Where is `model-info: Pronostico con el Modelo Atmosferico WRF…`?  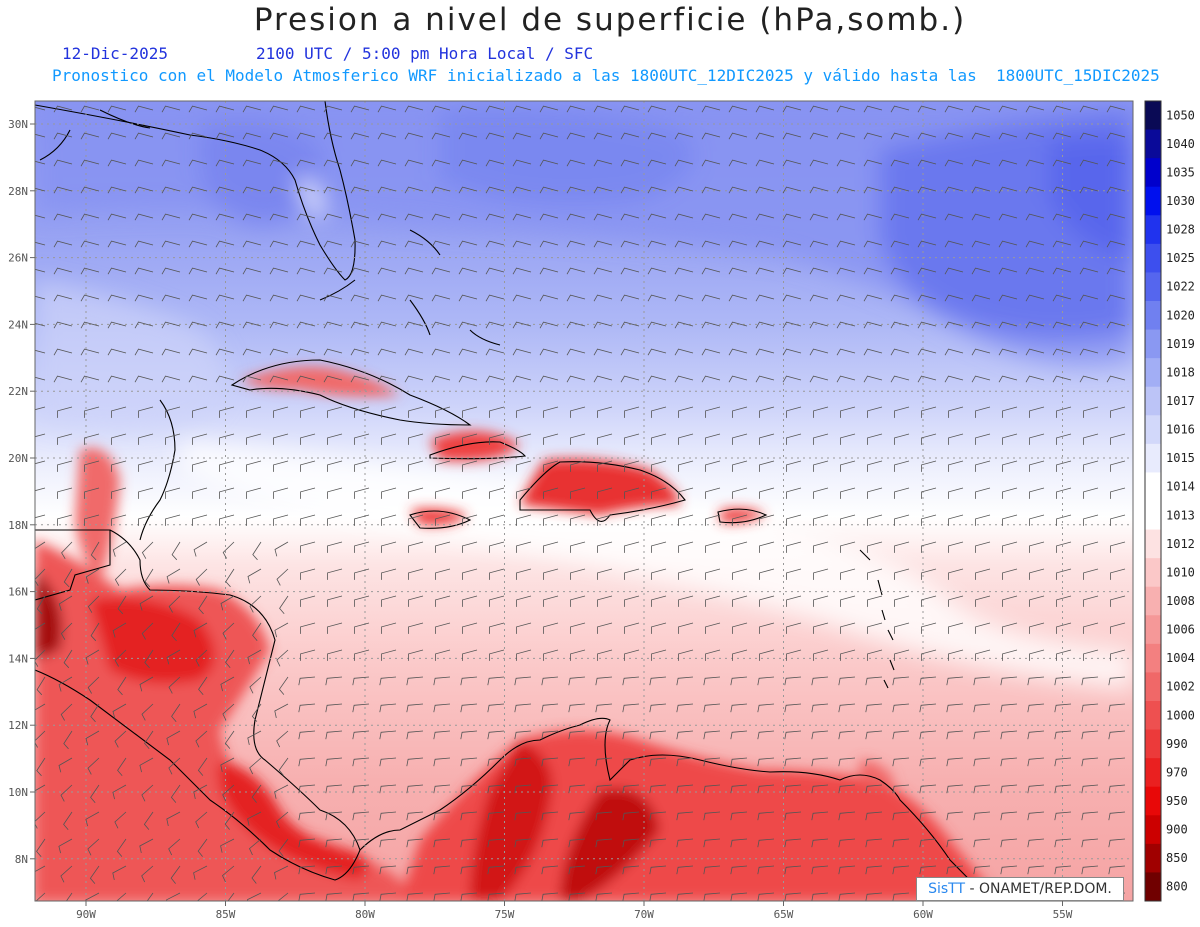
model-info: Pronostico con el Modelo Atmosferico WRF… is located at coordinates (606, 75).